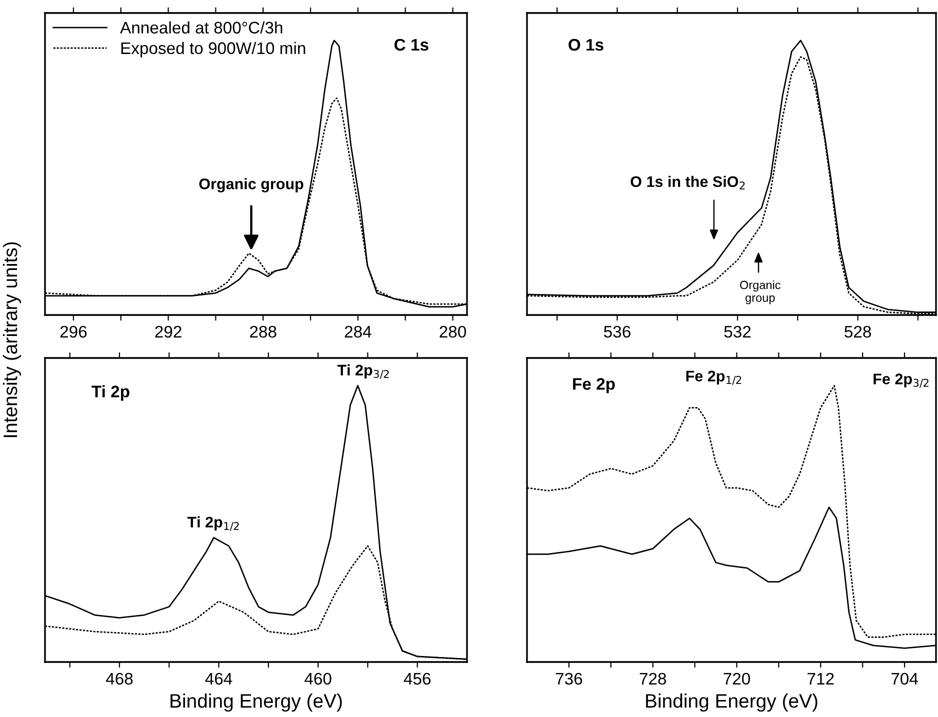 This screenshot has height=717, width=938. I want to click on x-tick-label: 704, so click(904, 678).